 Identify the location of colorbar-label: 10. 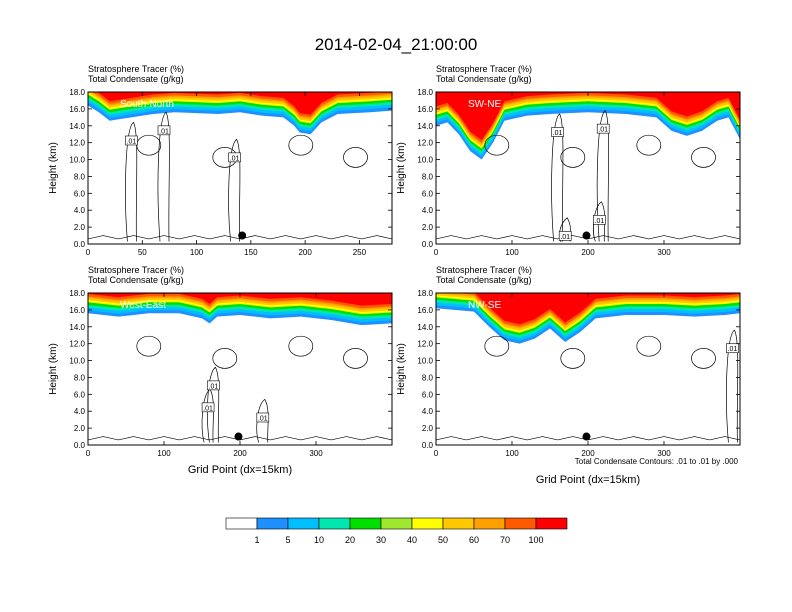
(319, 540).